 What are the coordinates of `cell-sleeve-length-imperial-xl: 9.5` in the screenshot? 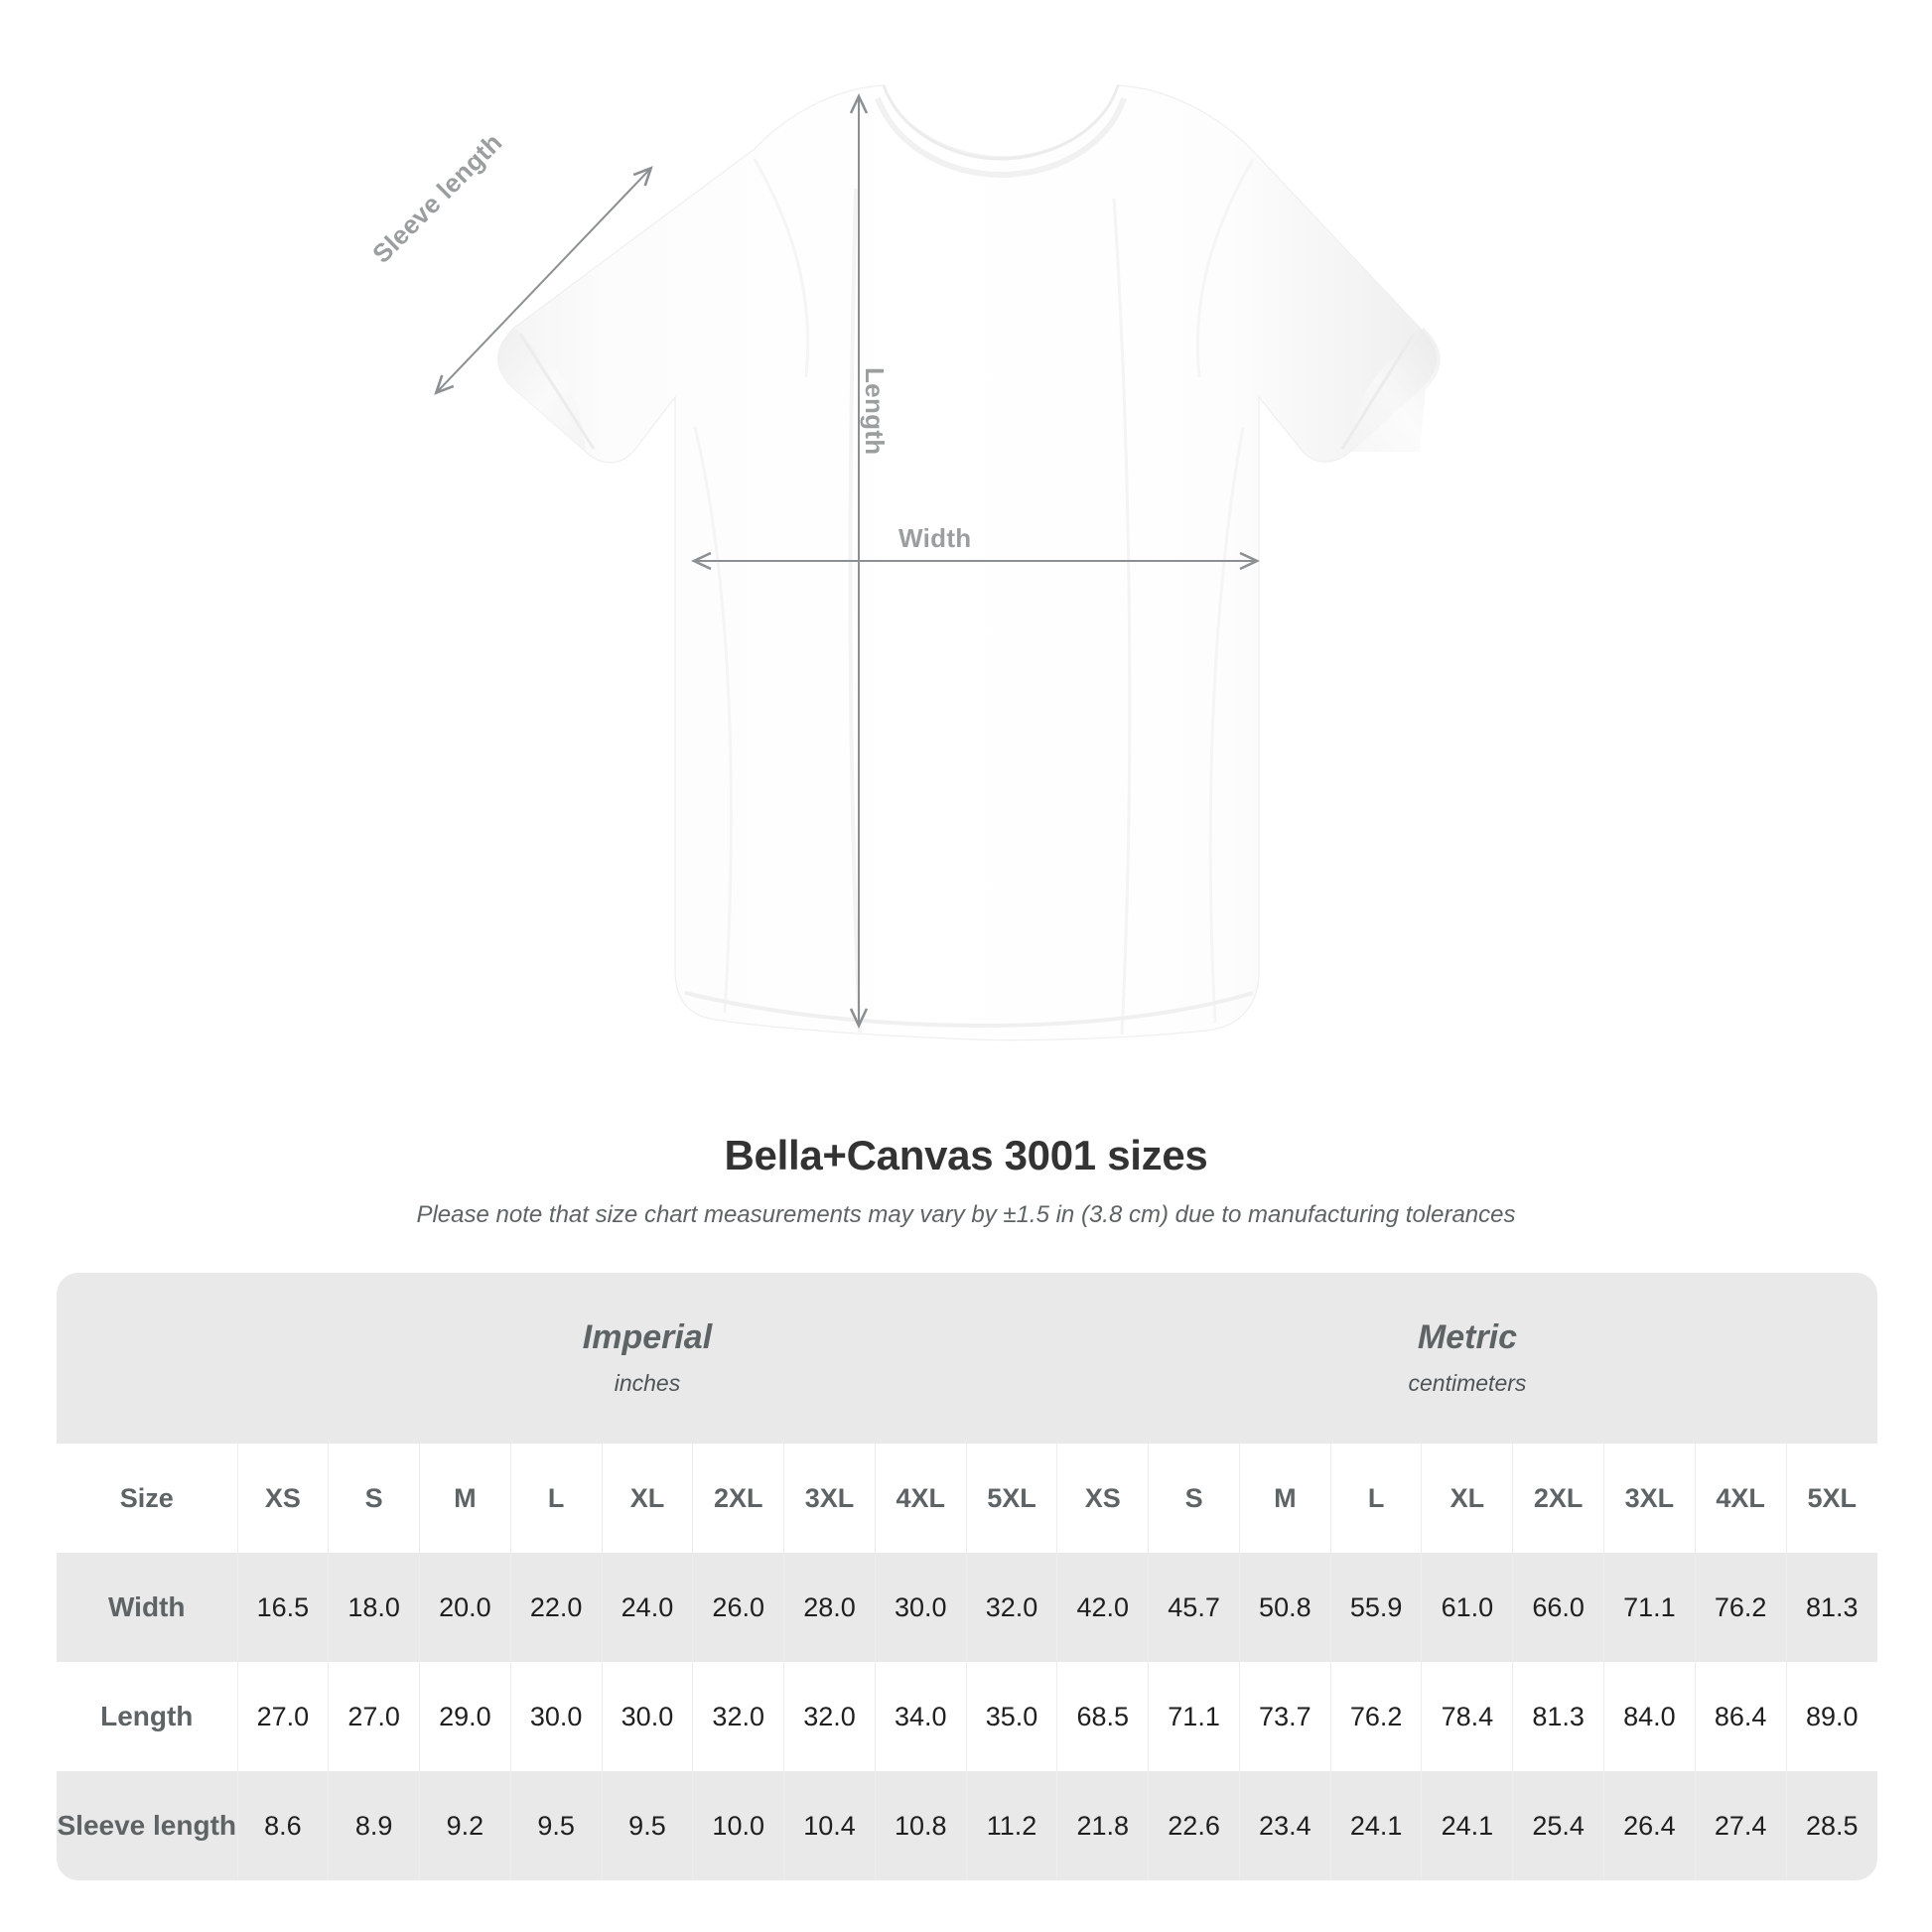 It's located at (647, 1825).